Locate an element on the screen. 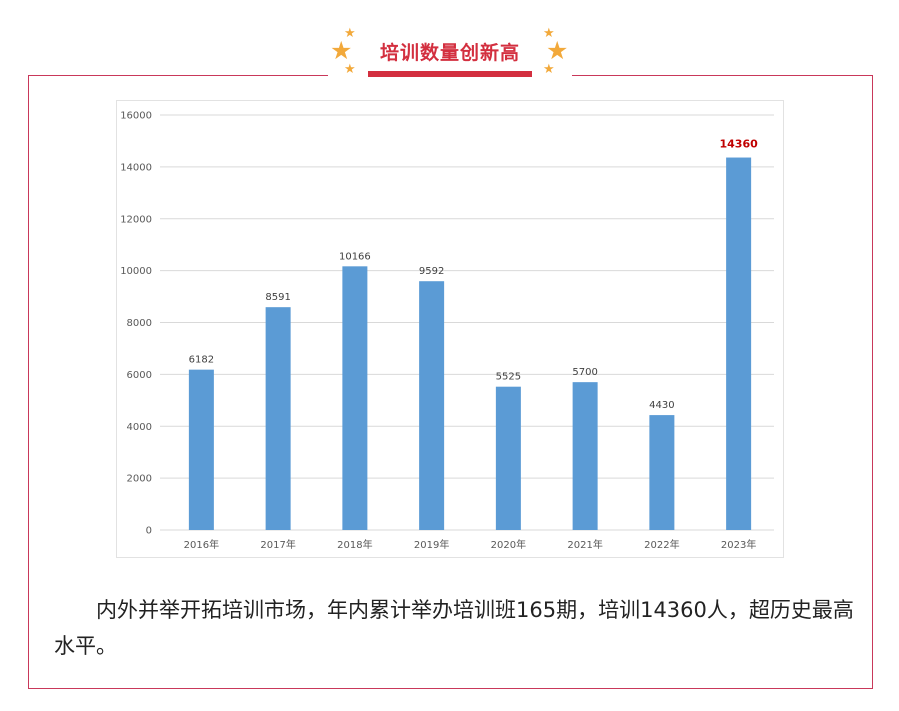 The height and width of the screenshot is (711, 899). section-title: 培训数量创新高 is located at coordinates (449, 53).